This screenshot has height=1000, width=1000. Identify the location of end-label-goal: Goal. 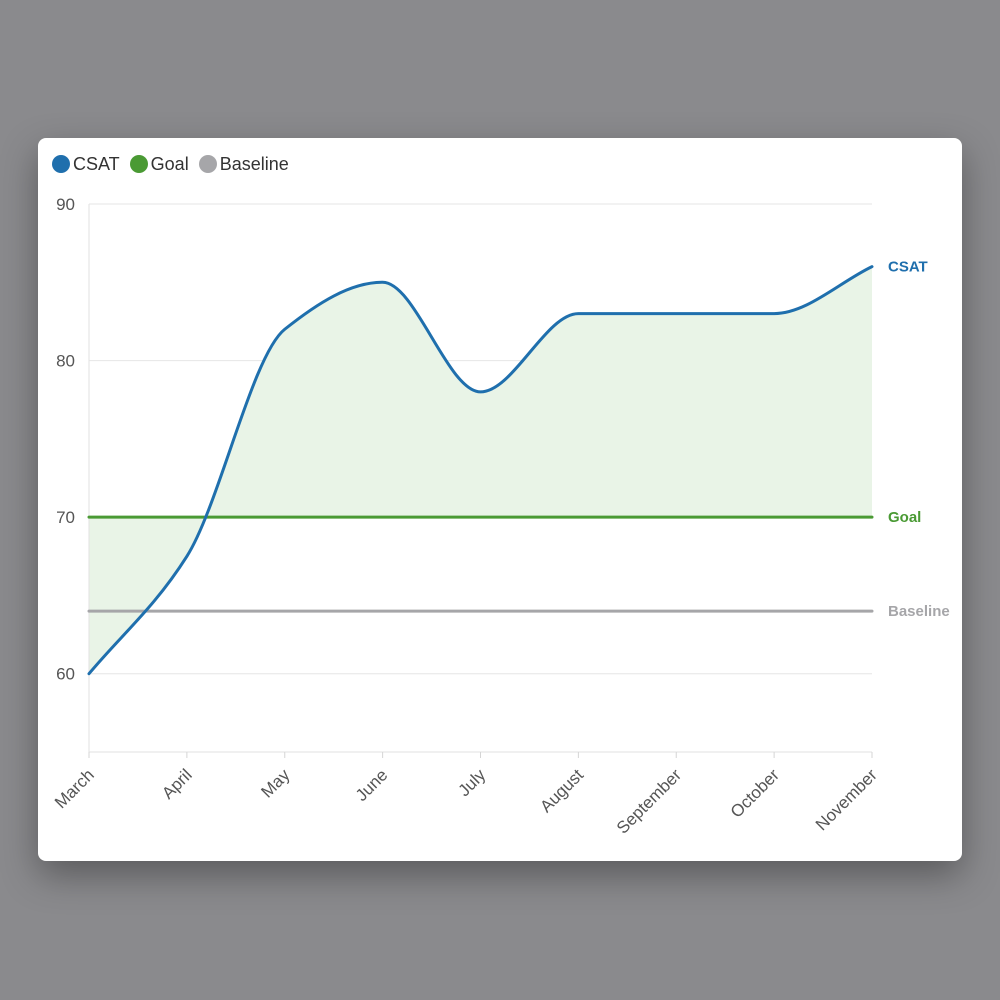
(904, 517).